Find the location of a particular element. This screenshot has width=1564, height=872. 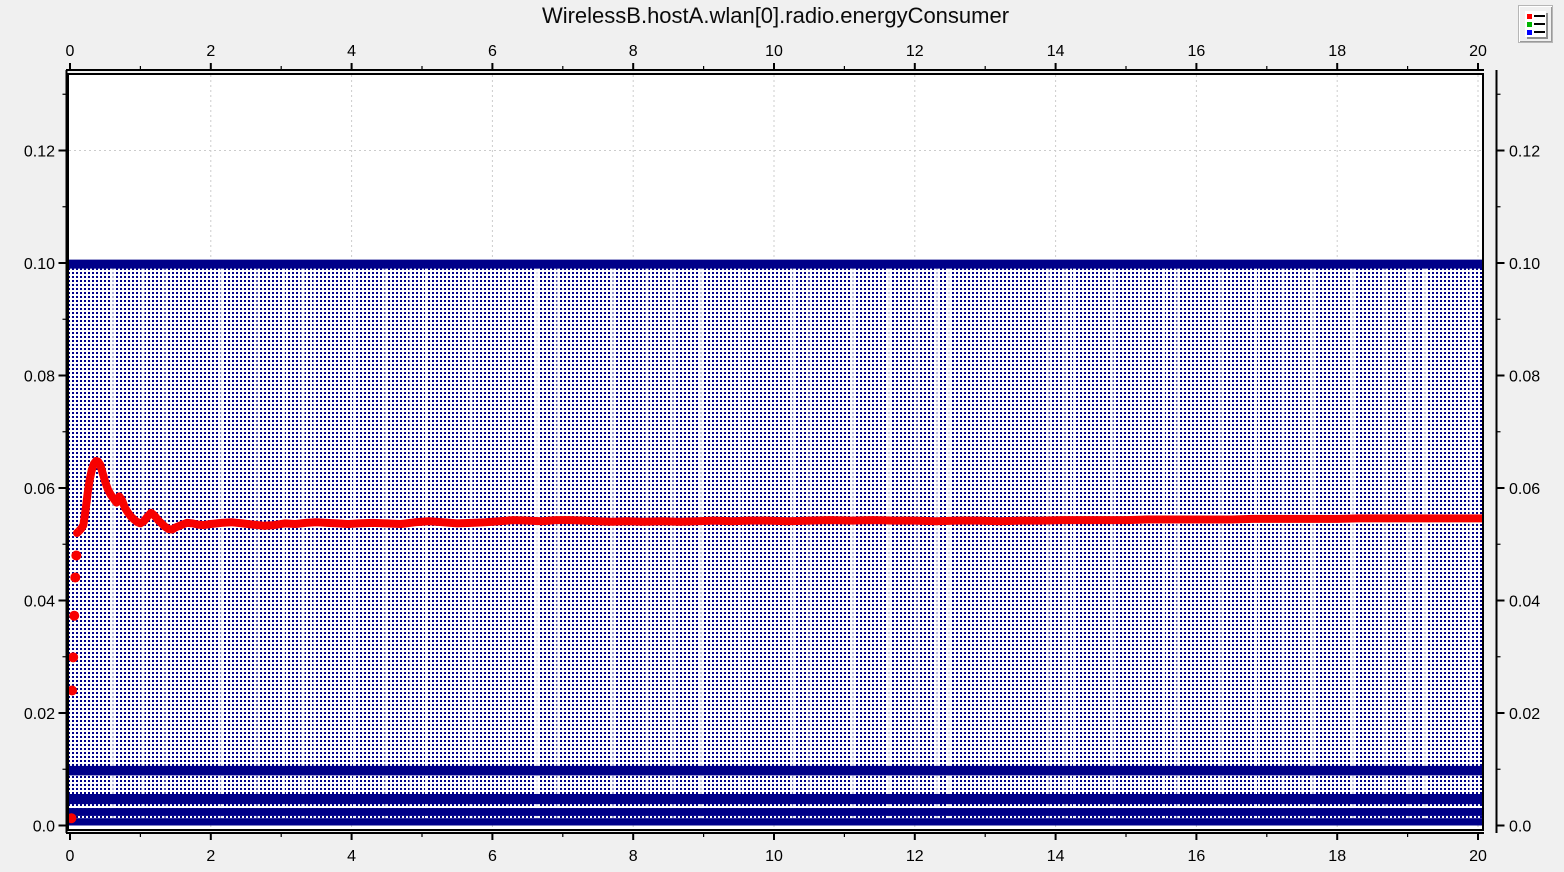

legend-button is located at coordinates (1535, 24).